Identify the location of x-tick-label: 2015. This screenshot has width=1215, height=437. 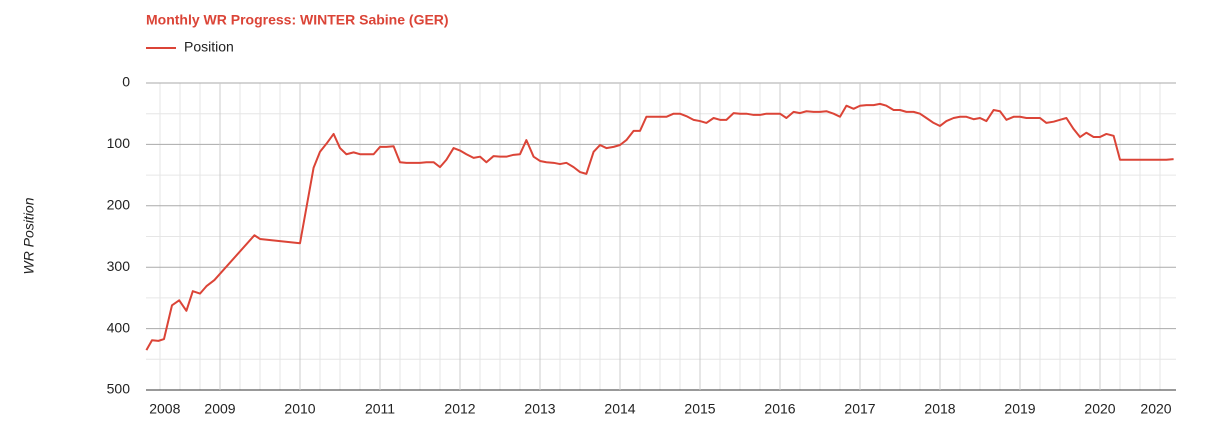
(699, 409).